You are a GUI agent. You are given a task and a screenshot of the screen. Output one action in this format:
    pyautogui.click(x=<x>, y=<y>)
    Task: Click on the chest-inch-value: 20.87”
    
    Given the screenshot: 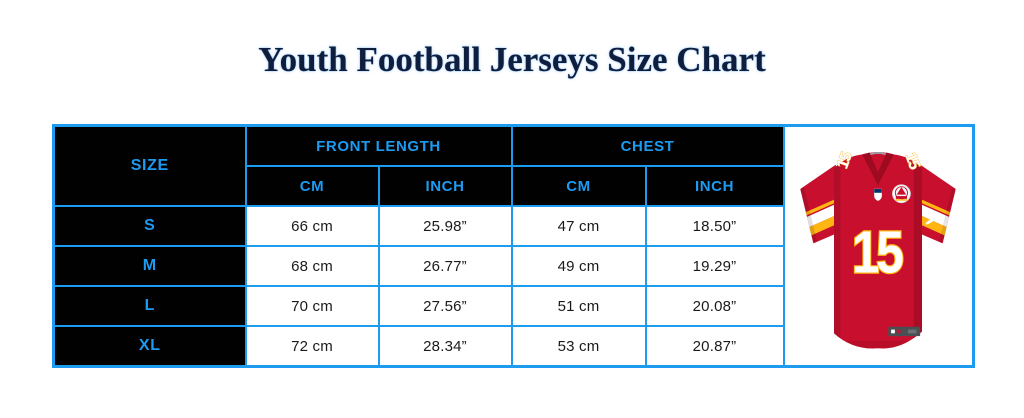 What is the action you would take?
    pyautogui.click(x=714, y=346)
    